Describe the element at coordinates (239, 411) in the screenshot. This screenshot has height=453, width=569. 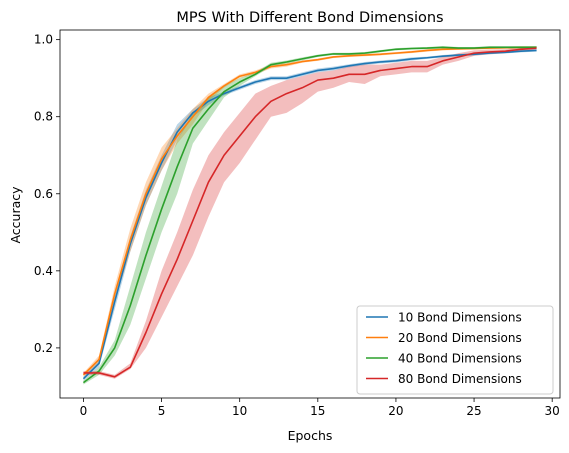
I see `x-tick-label: 10` at that location.